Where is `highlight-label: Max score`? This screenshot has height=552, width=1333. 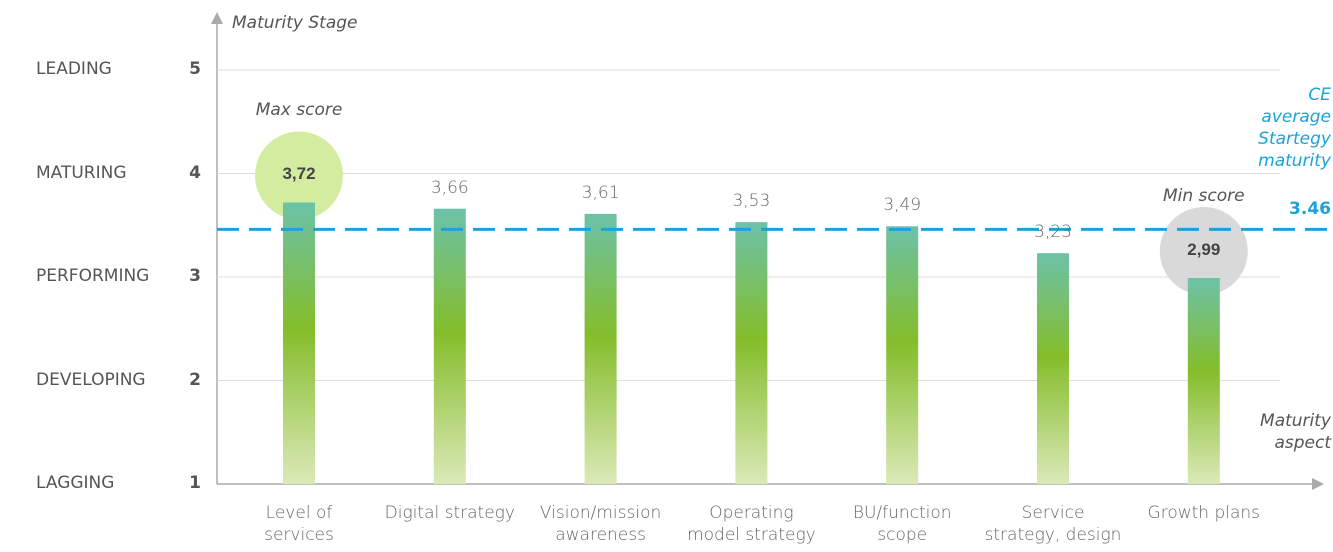
highlight-label: Max score is located at coordinates (299, 110).